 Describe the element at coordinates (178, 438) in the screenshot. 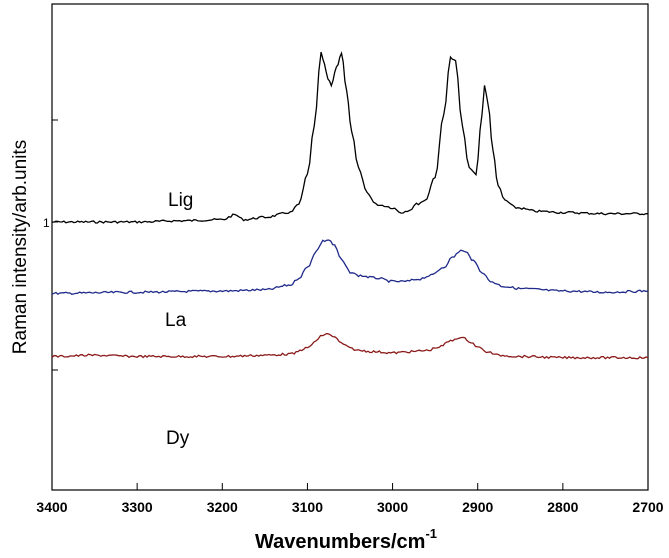

I see `series-label-dy: Dy` at that location.